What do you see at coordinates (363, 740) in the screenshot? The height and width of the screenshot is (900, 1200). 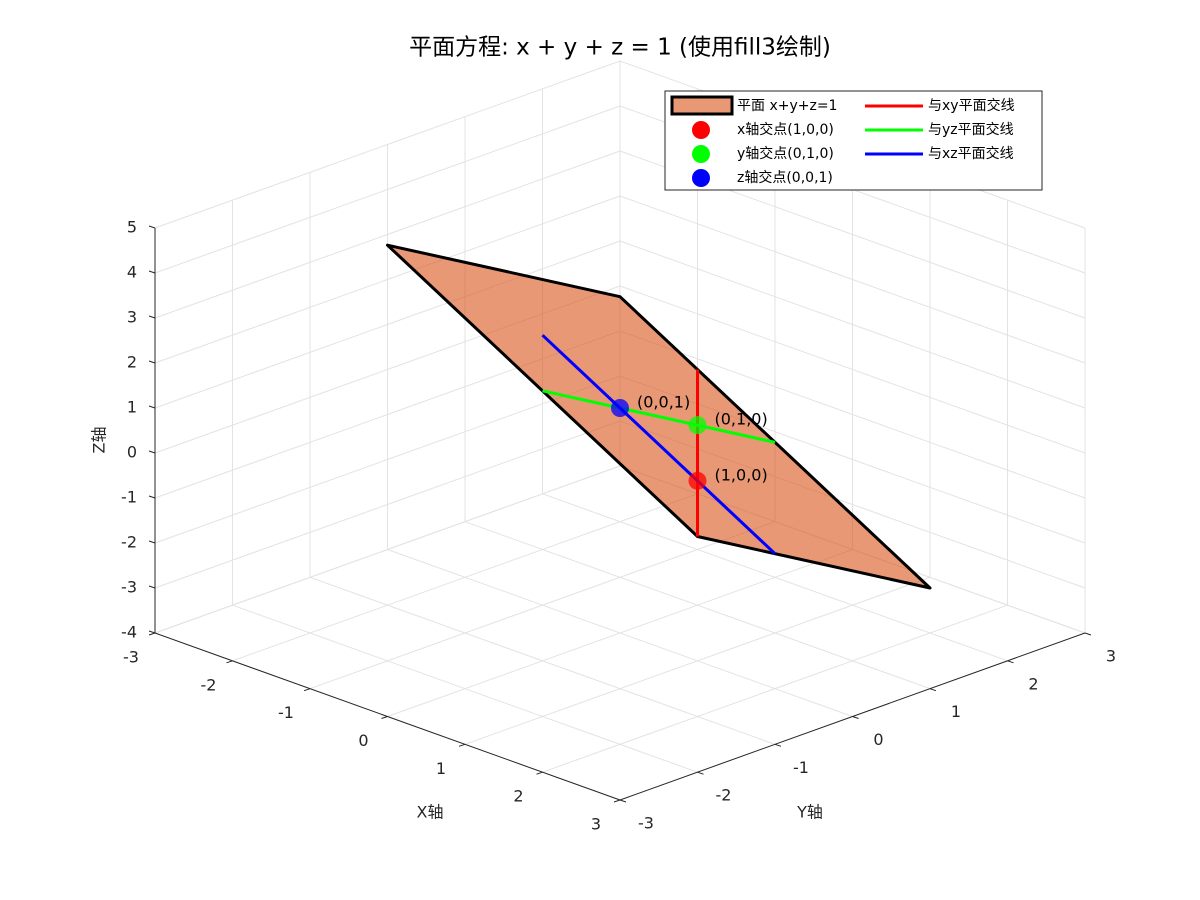 I see `x-tick-label: 0` at bounding box center [363, 740].